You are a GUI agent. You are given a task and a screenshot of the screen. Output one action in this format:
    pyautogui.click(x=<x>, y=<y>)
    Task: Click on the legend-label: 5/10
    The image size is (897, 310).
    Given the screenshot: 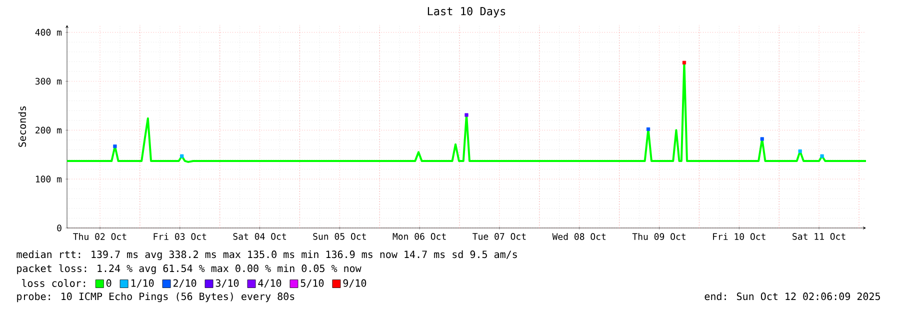 What is the action you would take?
    pyautogui.click(x=312, y=283)
    